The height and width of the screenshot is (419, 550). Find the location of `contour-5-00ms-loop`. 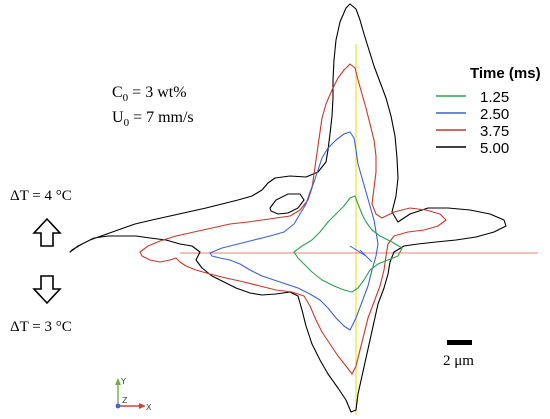

contour-5-00ms-loop is located at coordinates (287, 204).